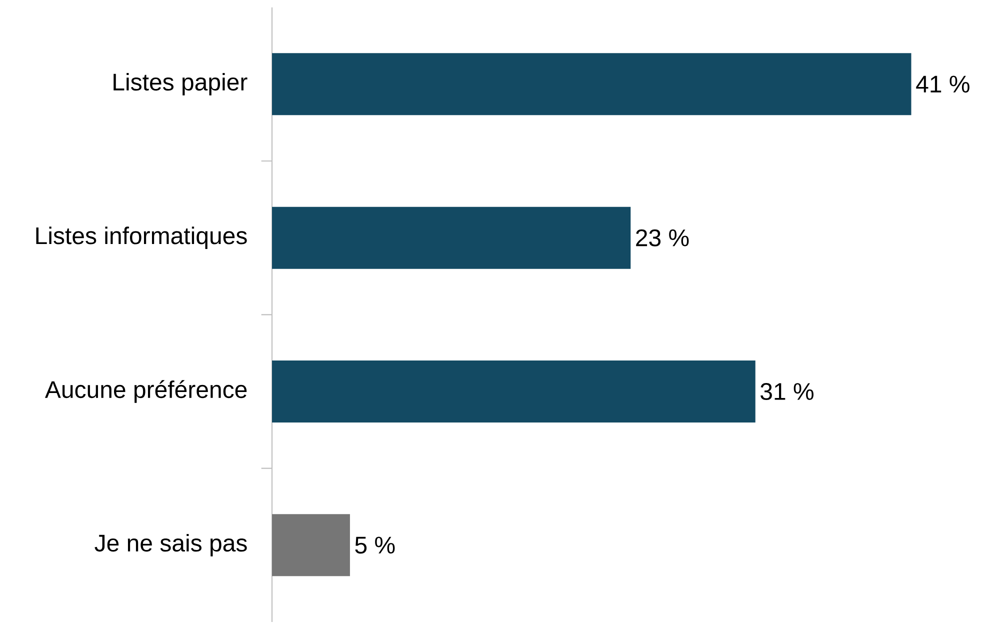 Image resolution: width=988 pixels, height=625 pixels. What do you see at coordinates (943, 84) in the screenshot?
I see `data-label: 41 %` at bounding box center [943, 84].